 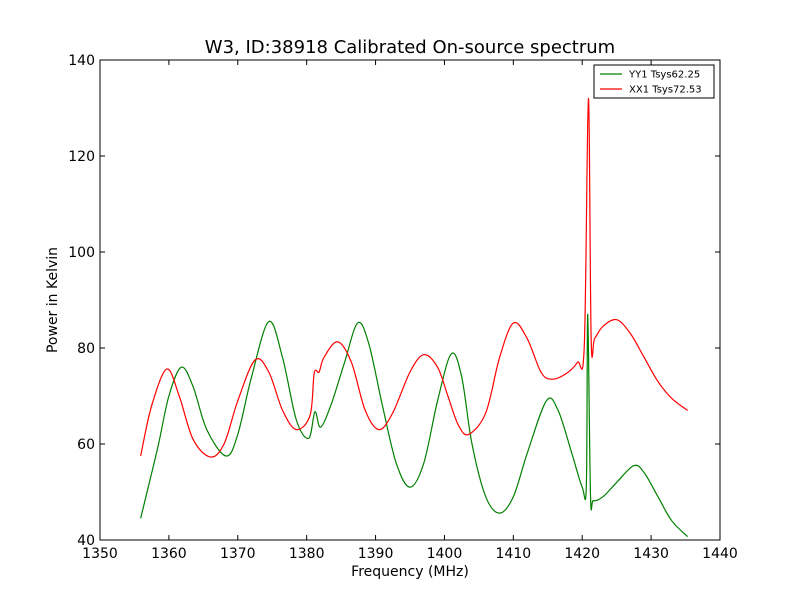 I want to click on legend-label-1: YY1 Tsys62.25, so click(x=664, y=75).